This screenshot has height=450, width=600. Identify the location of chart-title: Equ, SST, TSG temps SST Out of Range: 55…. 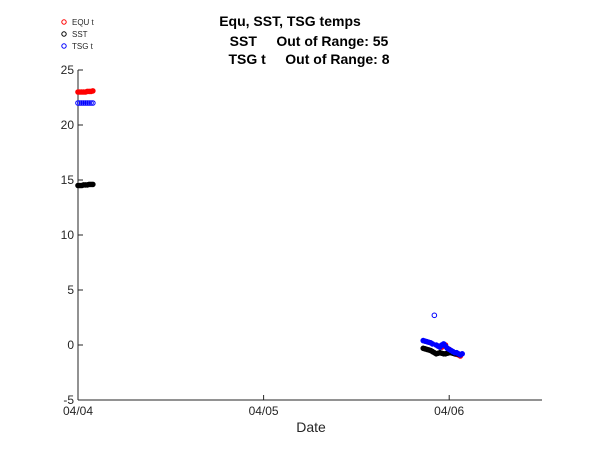
(304, 40).